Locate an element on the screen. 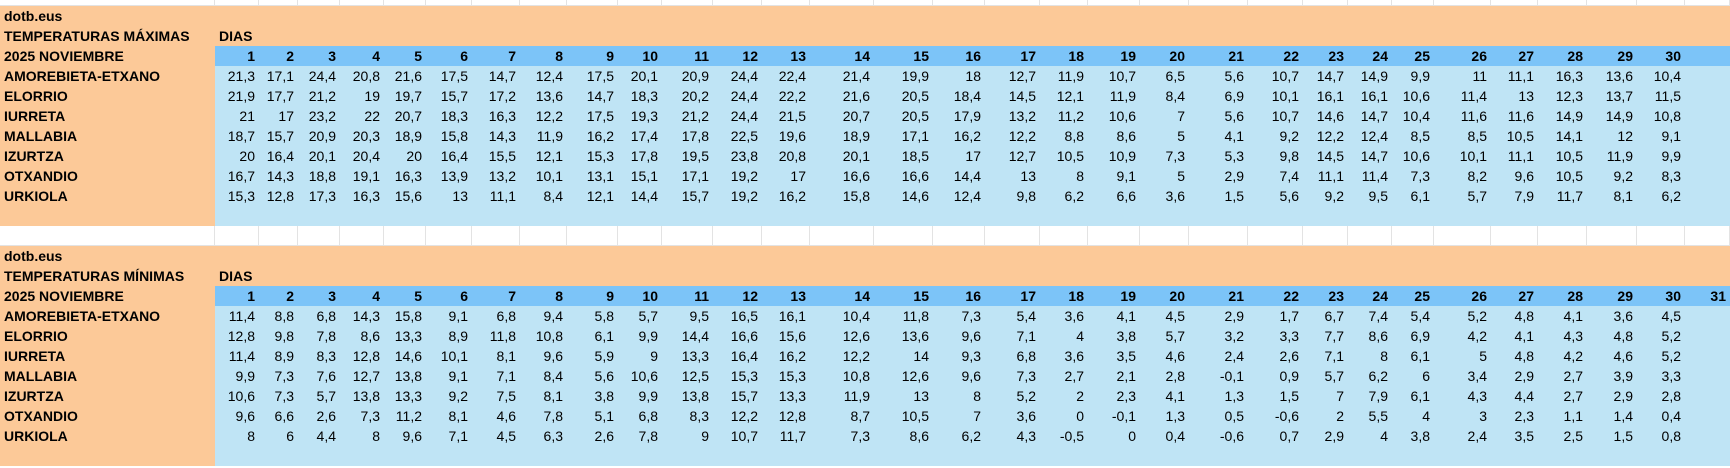  temperature-cell: 12,3 is located at coordinates (1562, 96).